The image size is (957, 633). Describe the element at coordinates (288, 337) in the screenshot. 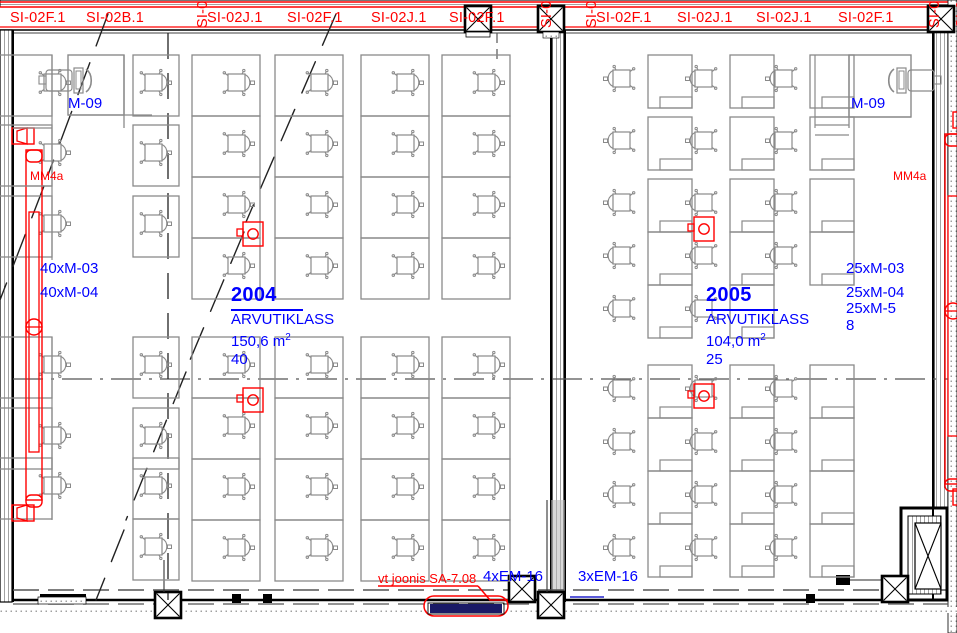

I see `room-2004-area-sup: 2` at that location.